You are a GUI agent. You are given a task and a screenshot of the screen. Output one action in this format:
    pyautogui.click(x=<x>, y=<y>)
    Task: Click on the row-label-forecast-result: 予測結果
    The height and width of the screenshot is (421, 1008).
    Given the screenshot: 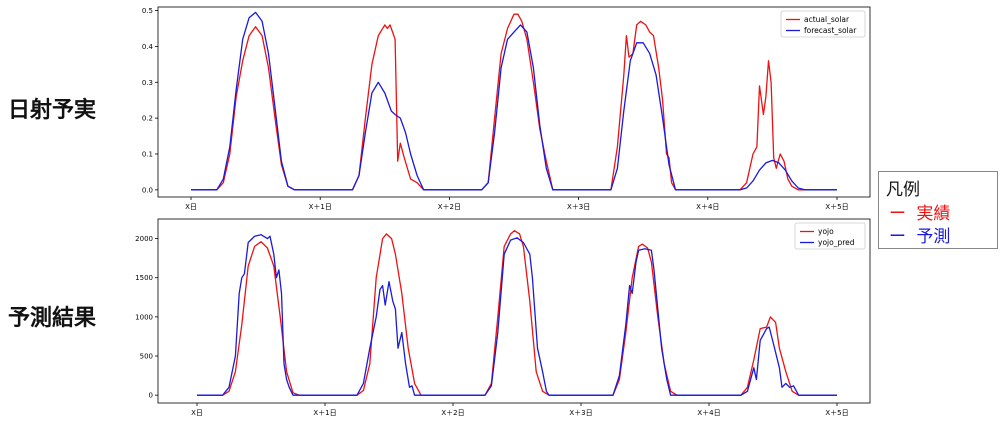 What is the action you would take?
    pyautogui.click(x=52, y=318)
    